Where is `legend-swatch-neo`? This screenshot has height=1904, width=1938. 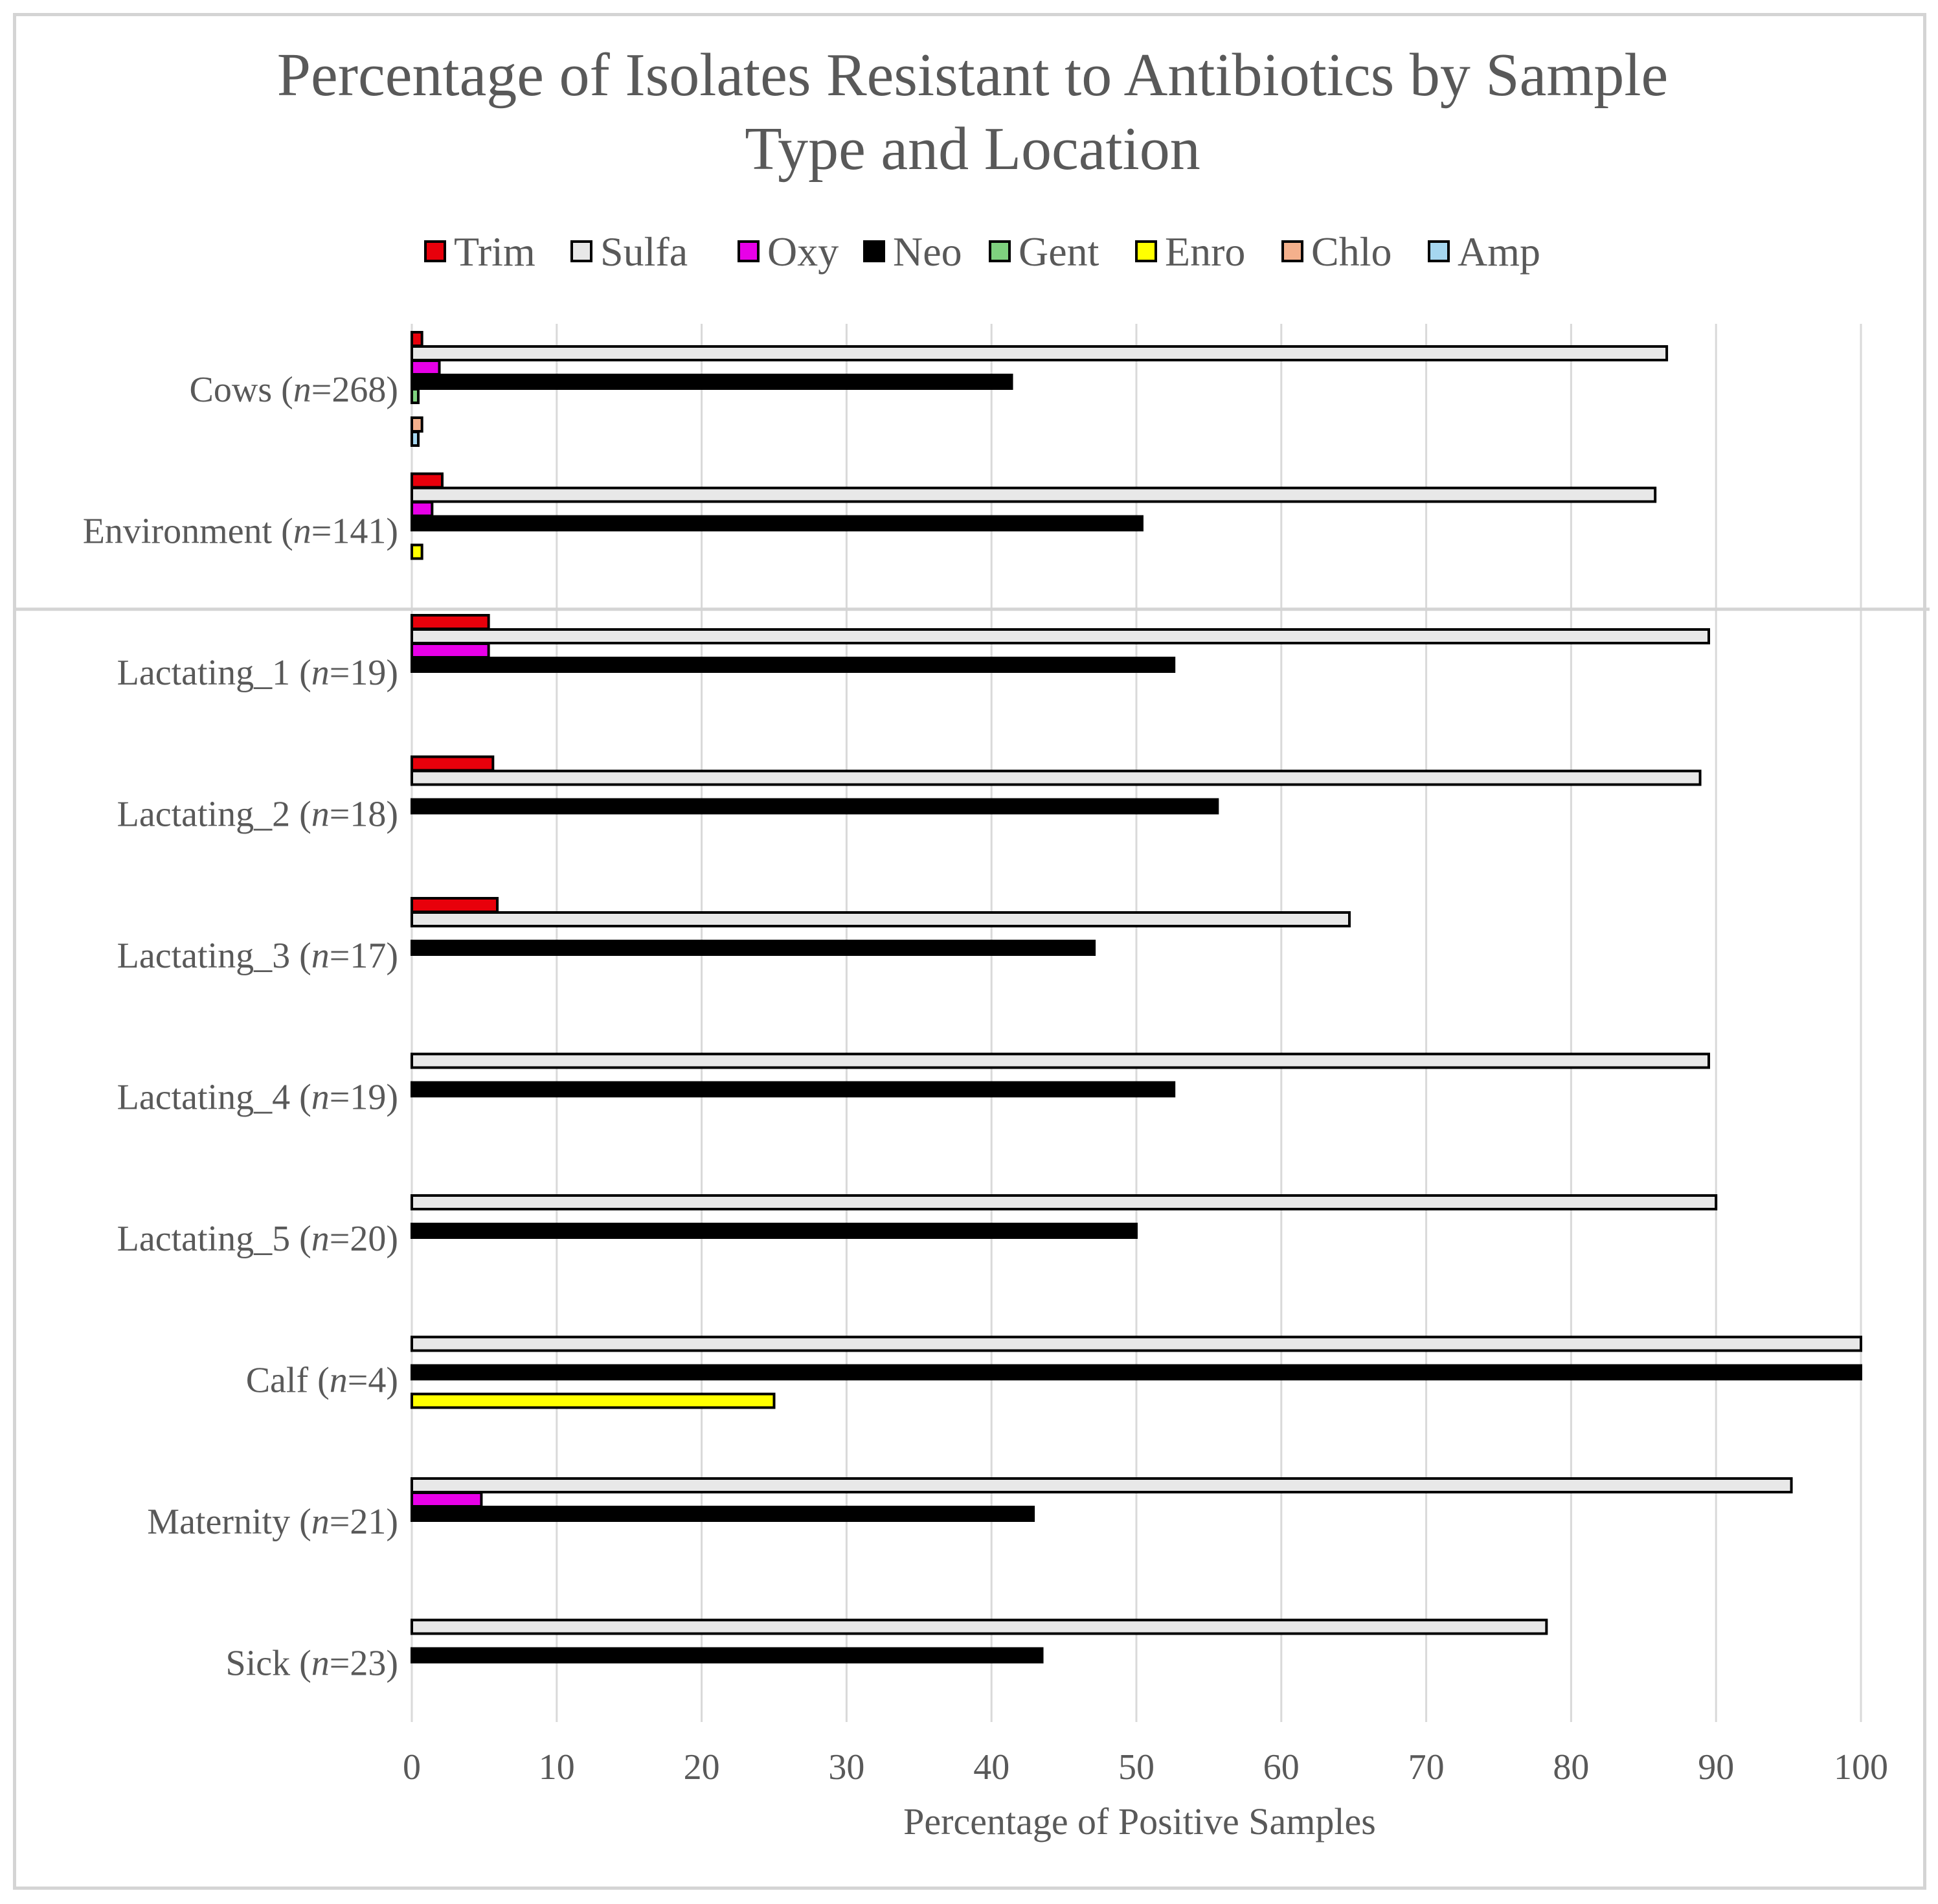
legend-swatch-neo is located at coordinates (874, 251).